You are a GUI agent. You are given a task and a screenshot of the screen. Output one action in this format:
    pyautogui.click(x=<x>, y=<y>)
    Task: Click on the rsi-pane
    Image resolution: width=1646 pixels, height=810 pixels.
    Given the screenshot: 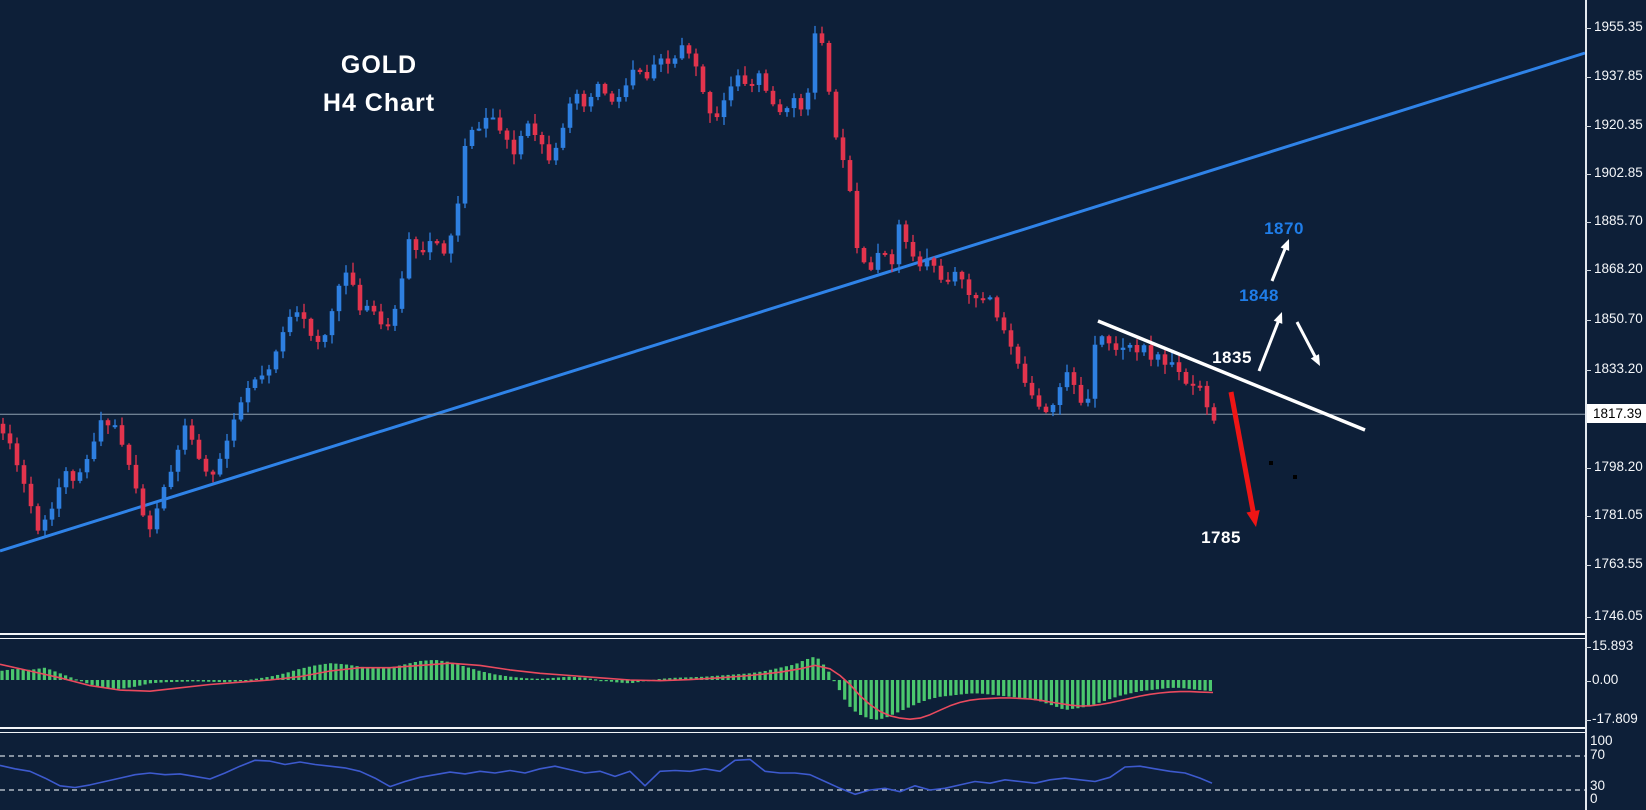 What is the action you would take?
    pyautogui.click(x=792, y=775)
    